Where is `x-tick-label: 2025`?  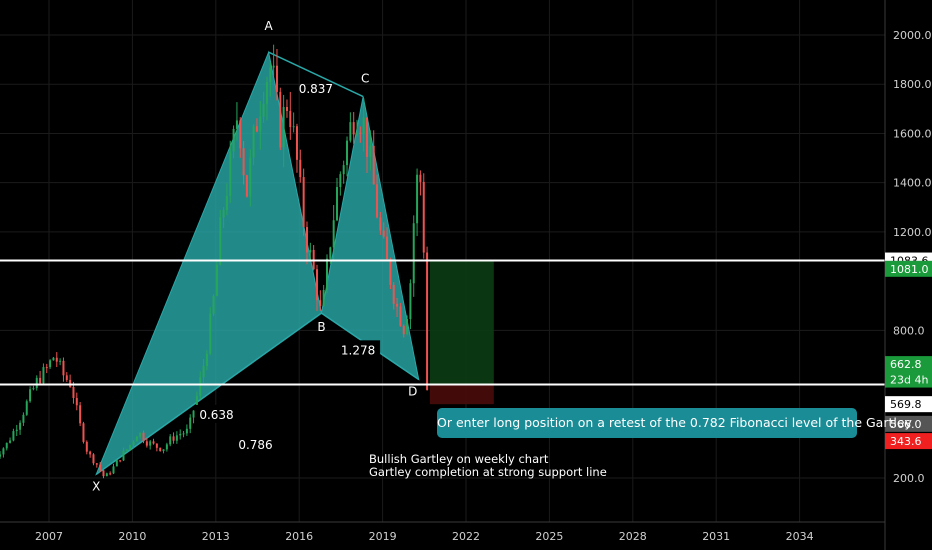 x-tick-label: 2025 is located at coordinates (549, 536).